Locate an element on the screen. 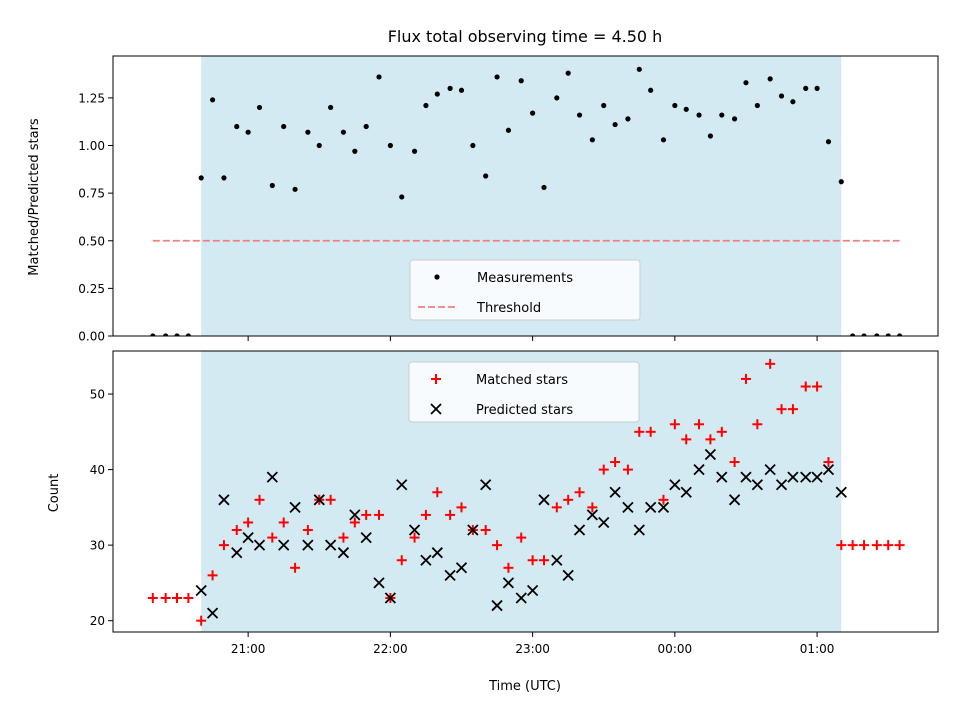 The width and height of the screenshot is (960, 720). bottom-x-tick-label: 23:00 is located at coordinates (532, 649).